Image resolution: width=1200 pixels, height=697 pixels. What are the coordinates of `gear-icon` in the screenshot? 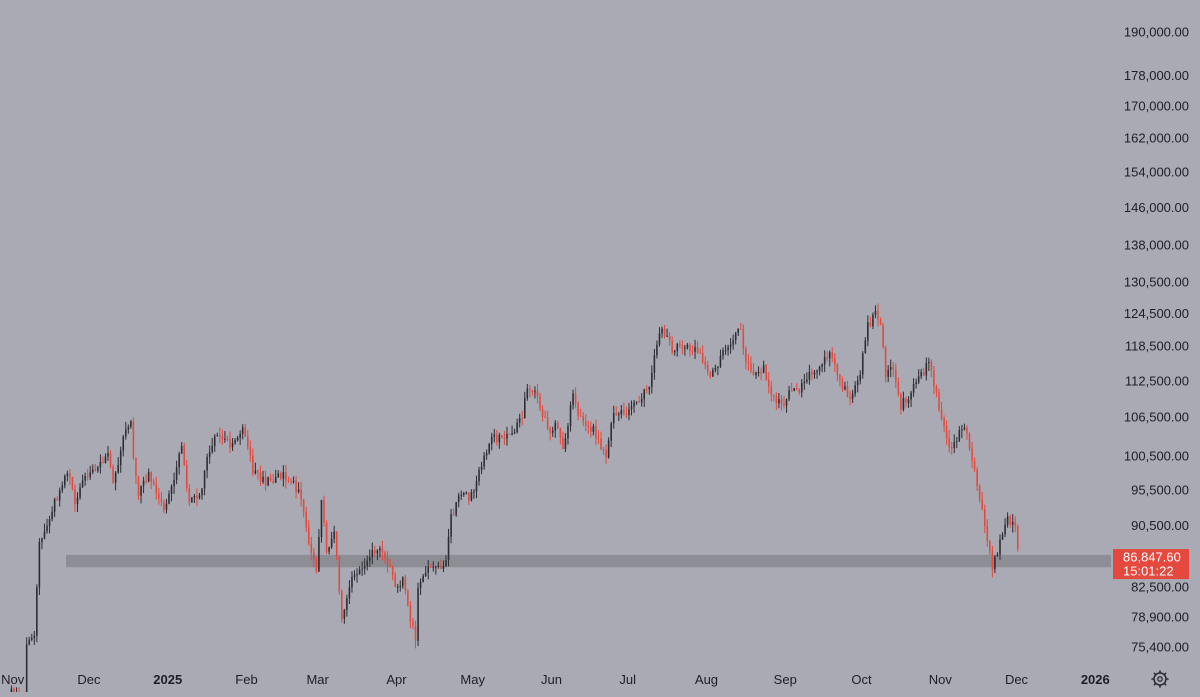 It's located at (1160, 679).